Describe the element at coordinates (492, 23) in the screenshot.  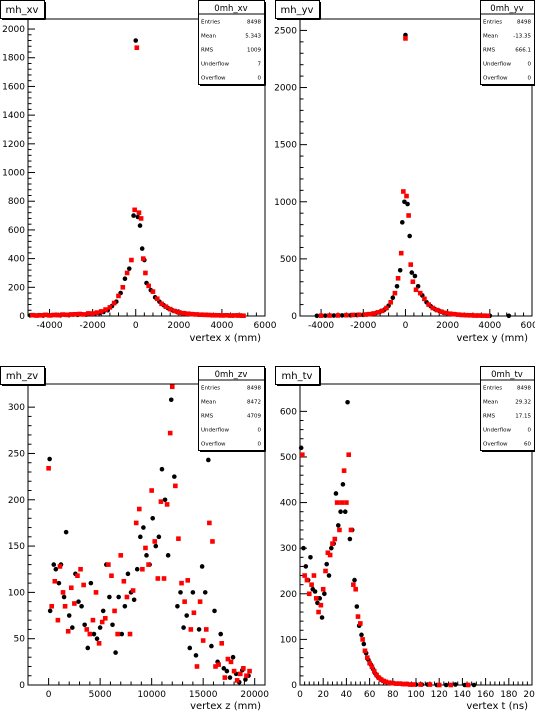
I see `stats-label: Entries` at that location.